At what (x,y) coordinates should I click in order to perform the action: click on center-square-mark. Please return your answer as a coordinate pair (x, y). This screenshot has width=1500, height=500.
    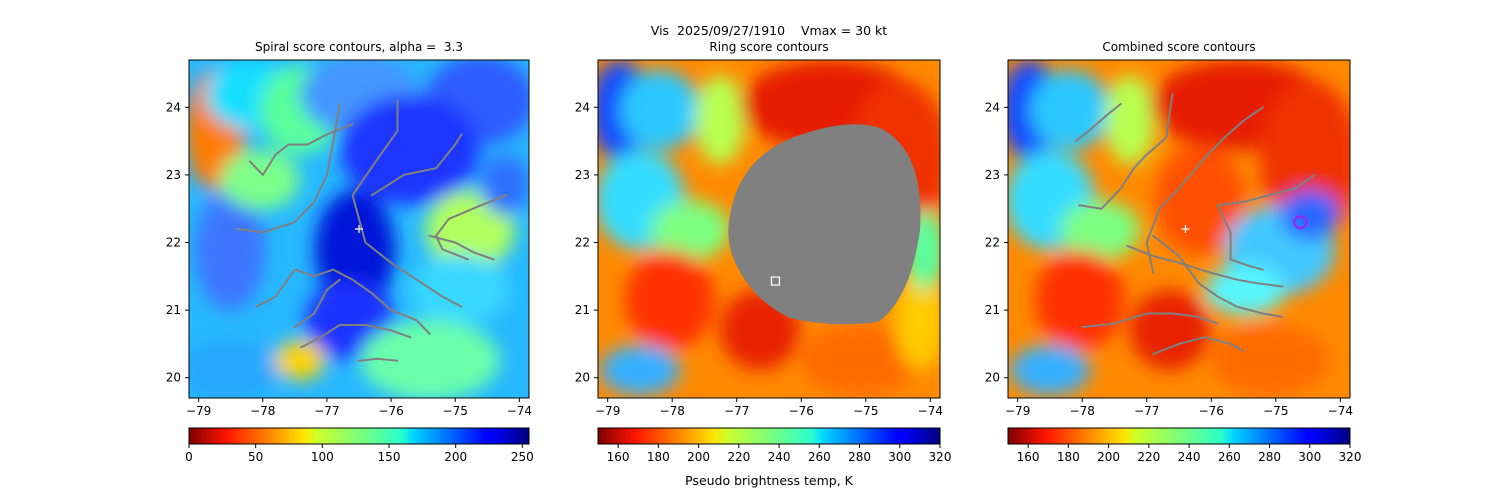
    Looking at the image, I should click on (775, 281).